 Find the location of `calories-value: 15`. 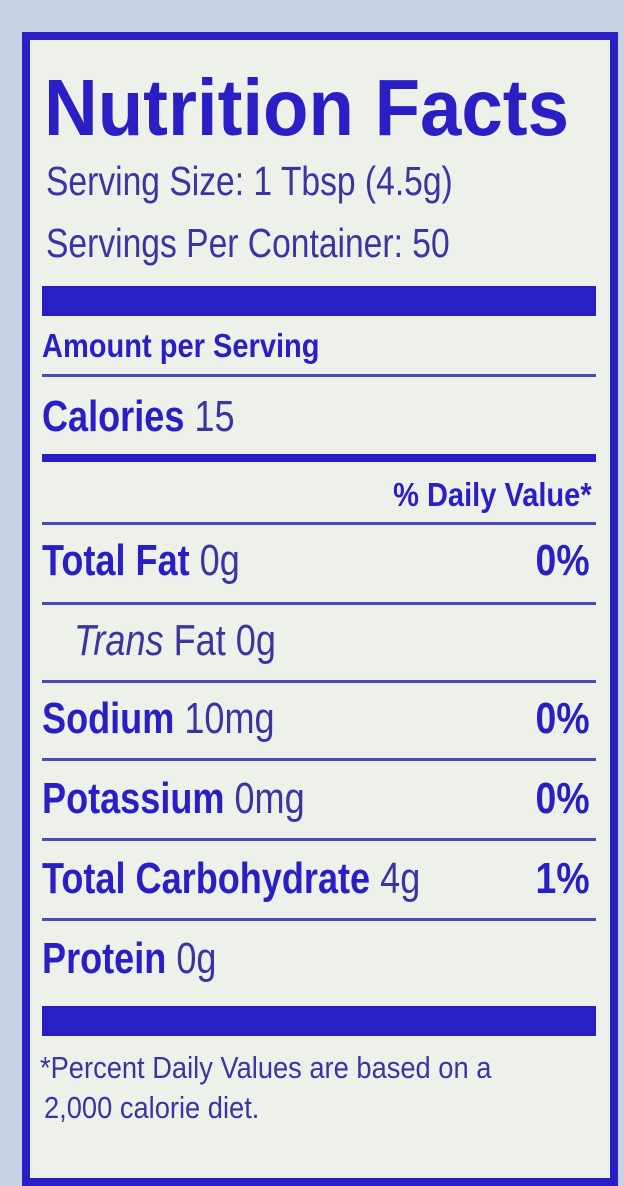

calories-value: 15 is located at coordinates (214, 416).